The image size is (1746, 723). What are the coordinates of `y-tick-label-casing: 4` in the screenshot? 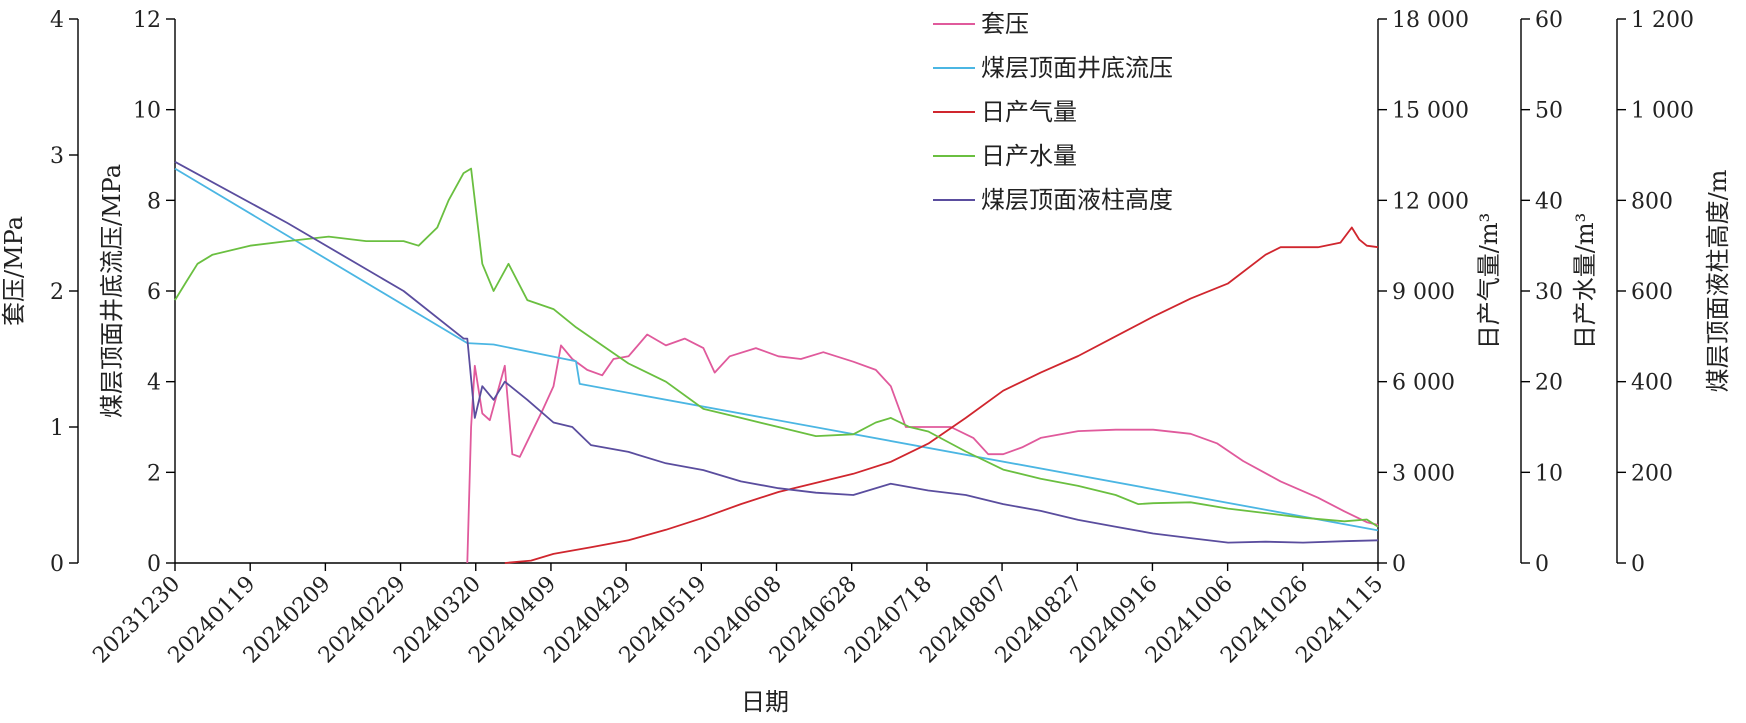 It's located at (57, 20).